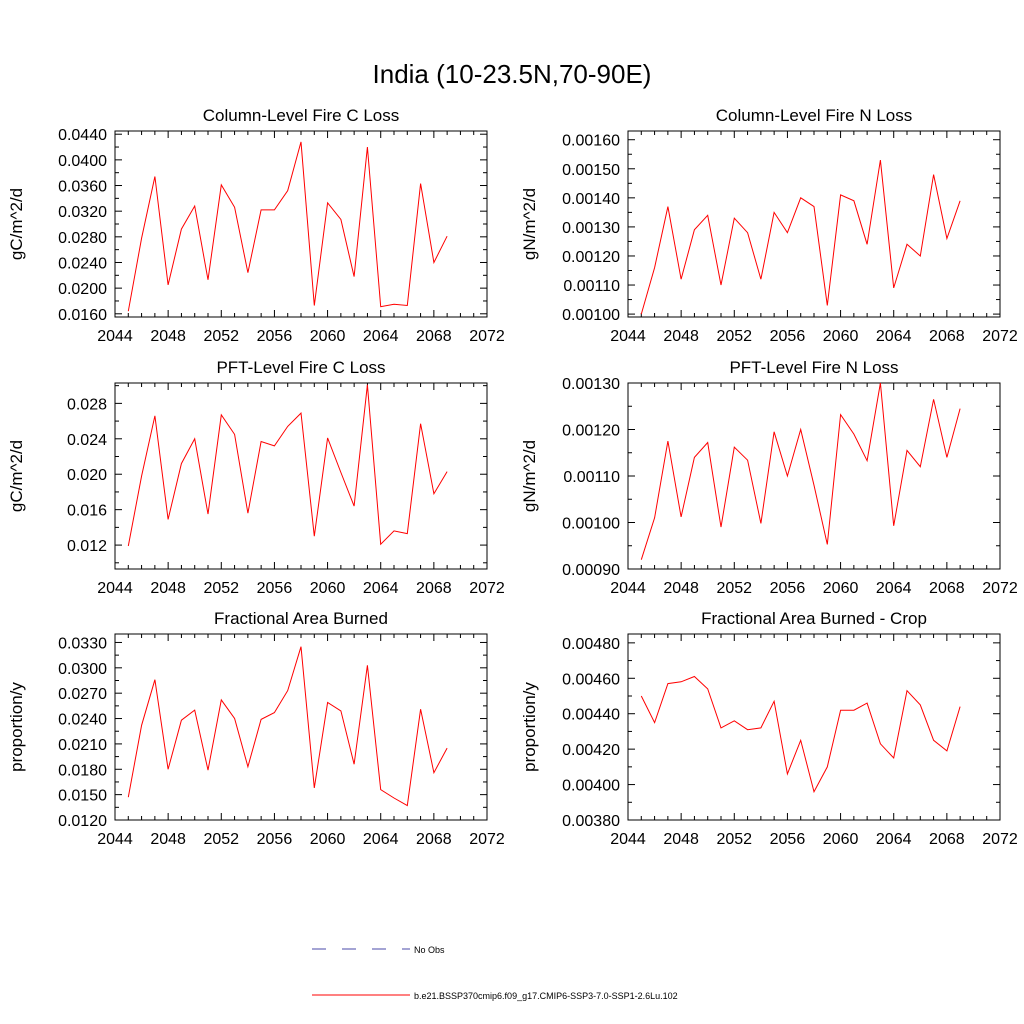 The width and height of the screenshot is (1024, 1024). What do you see at coordinates (301, 618) in the screenshot?
I see `panel-title: Fractional Area Burned` at bounding box center [301, 618].